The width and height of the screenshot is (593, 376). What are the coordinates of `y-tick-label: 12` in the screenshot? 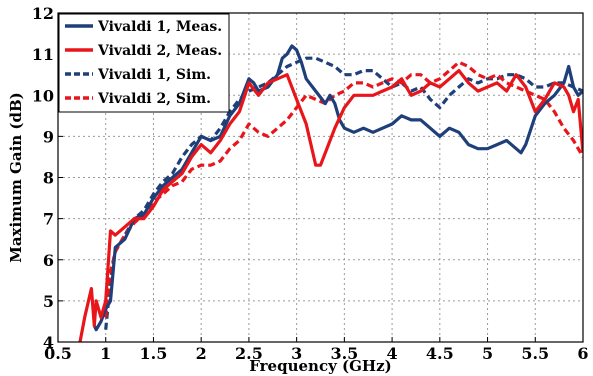 It's located at (43, 13).